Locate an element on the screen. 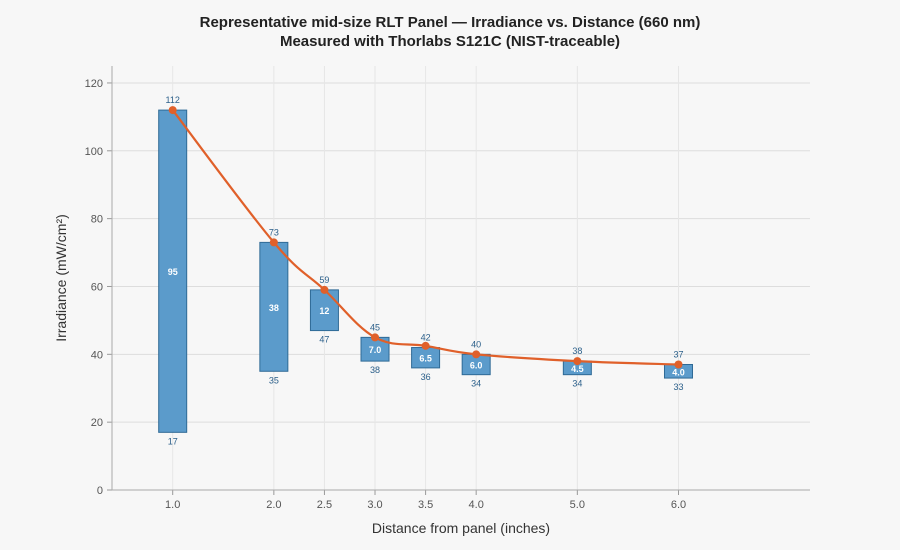 This screenshot has height=550, width=900. bar-spread-label: 95 is located at coordinates (173, 272).